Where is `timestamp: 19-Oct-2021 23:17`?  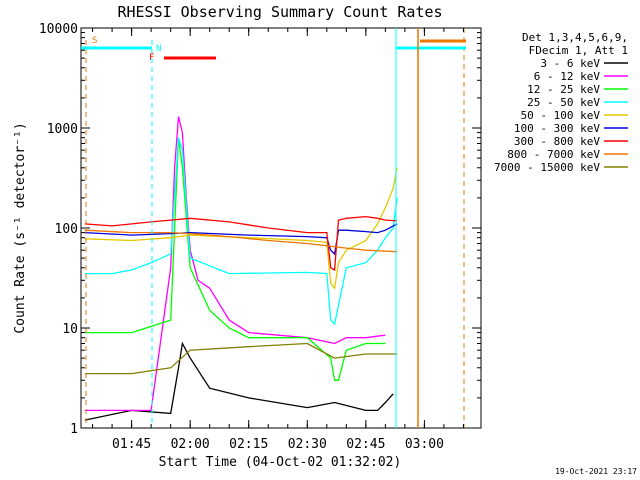 timestamp: 19-Oct-2021 23:17 is located at coordinates (596, 471).